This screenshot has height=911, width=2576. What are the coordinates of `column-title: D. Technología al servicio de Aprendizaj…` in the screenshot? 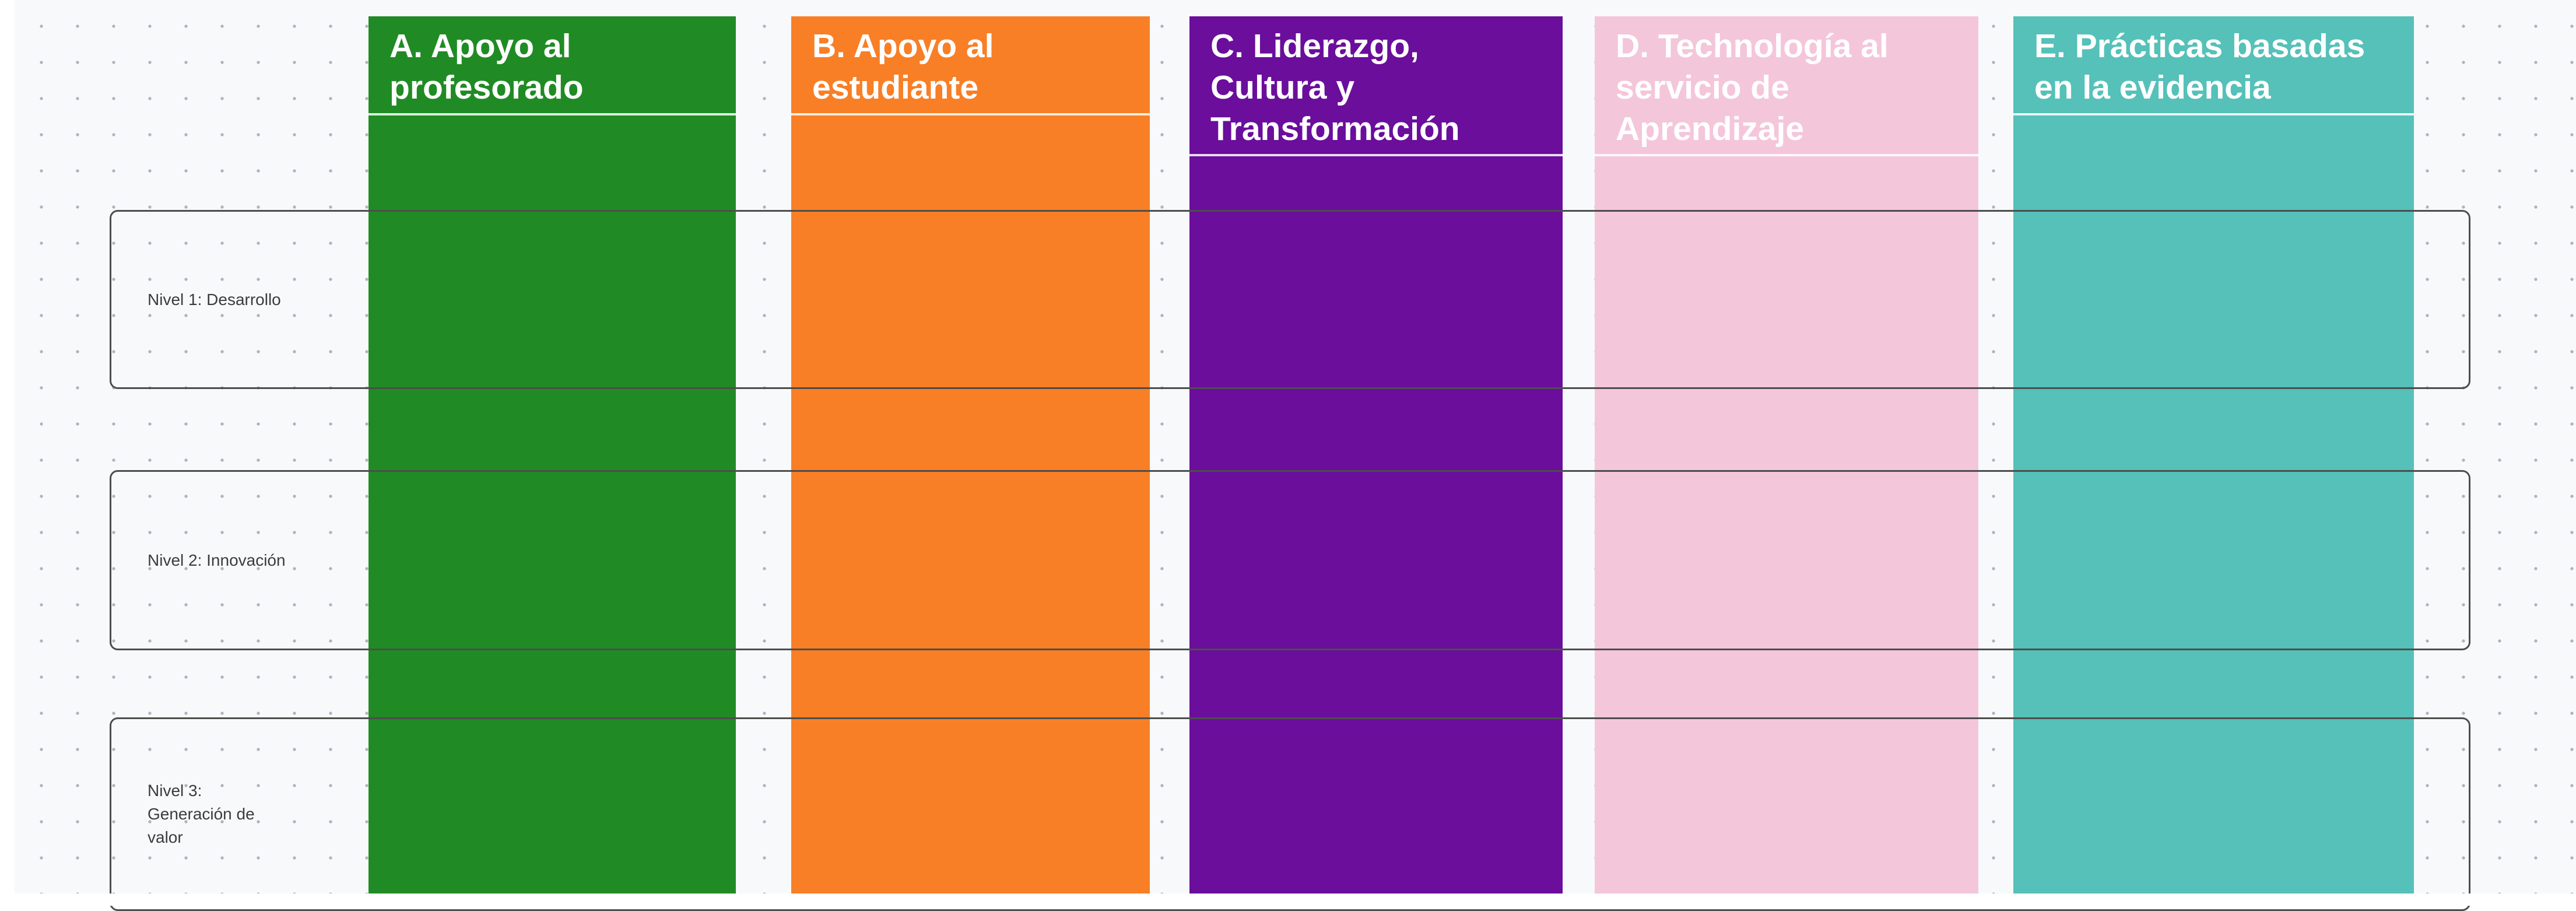 It's located at (1752, 87).